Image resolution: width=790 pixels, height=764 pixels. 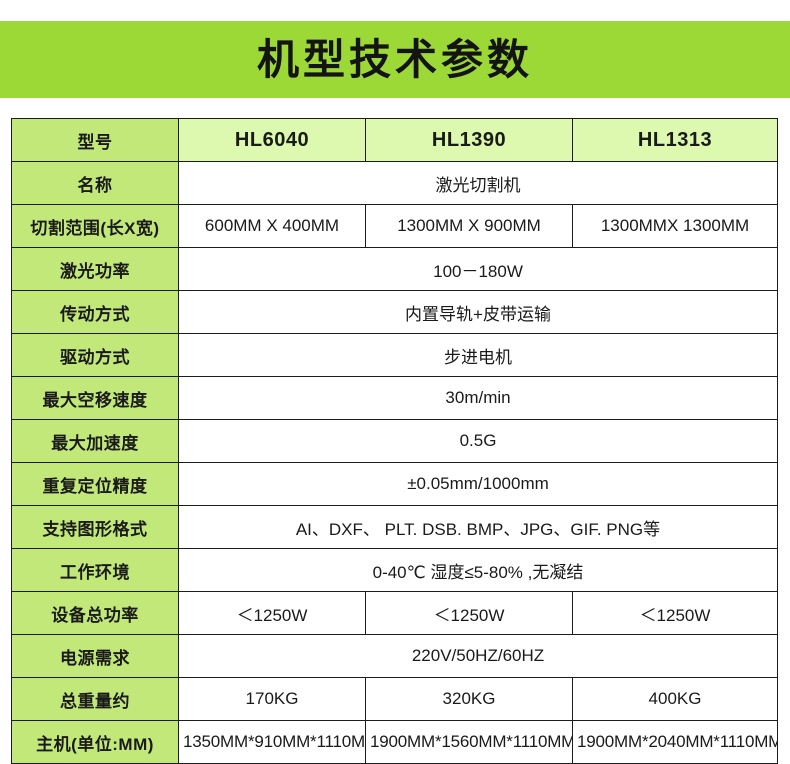 What do you see at coordinates (95, 699) in the screenshot?
I see `row-label: 总重量约` at bounding box center [95, 699].